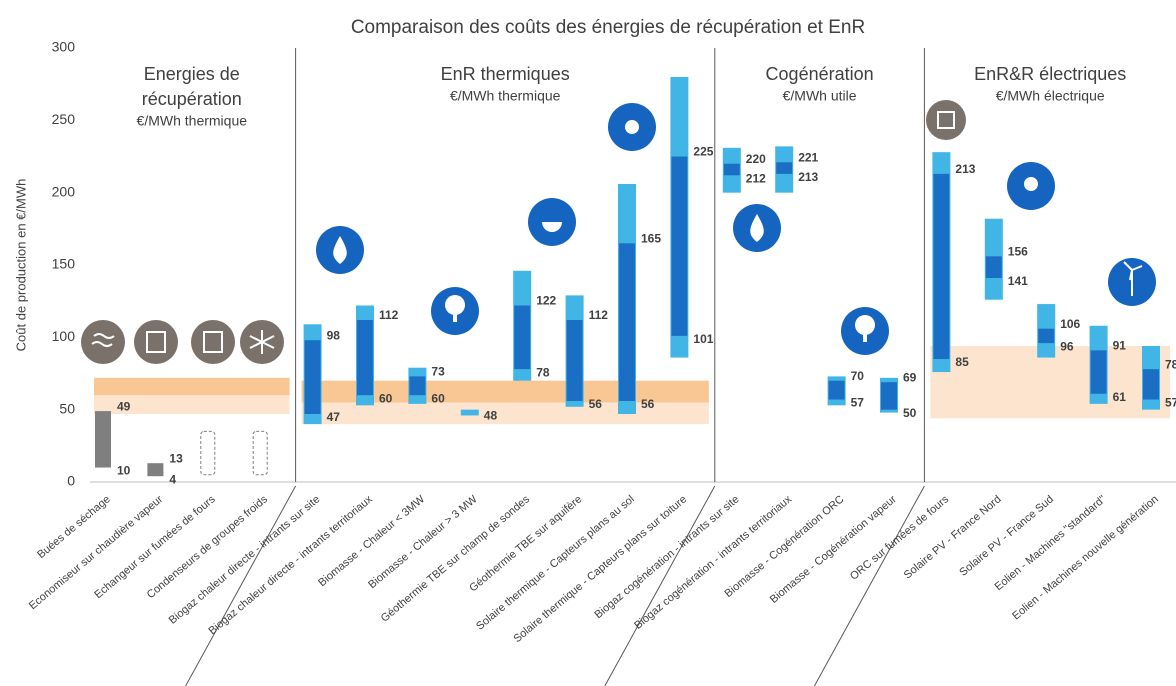  What do you see at coordinates (546, 301) in the screenshot?
I see `value-label: 122` at bounding box center [546, 301].